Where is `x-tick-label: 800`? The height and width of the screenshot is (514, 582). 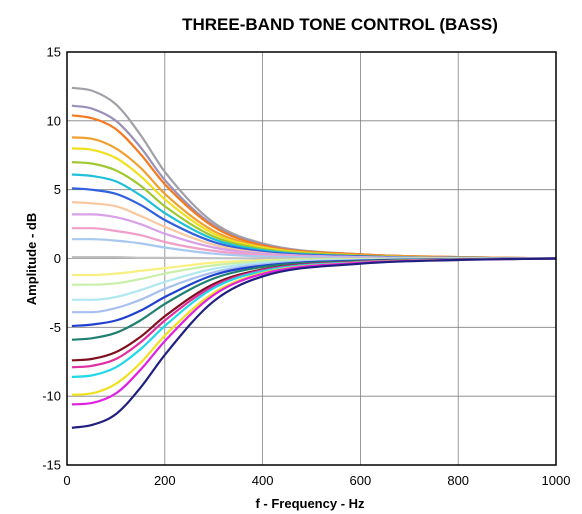 x-tick-label: 800 is located at coordinates (458, 480).